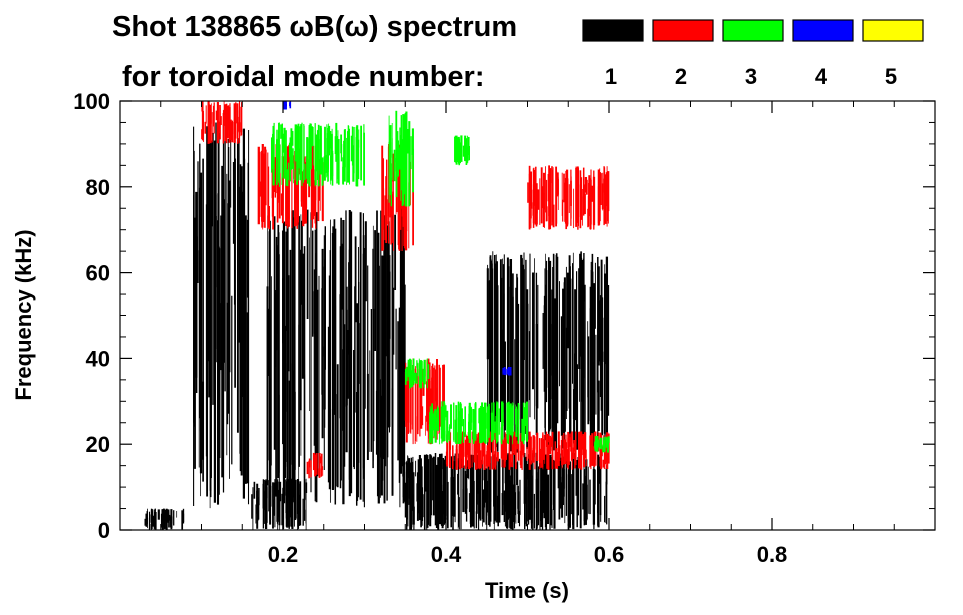  I want to click on x-tick-label: 0.4, so click(446, 554).